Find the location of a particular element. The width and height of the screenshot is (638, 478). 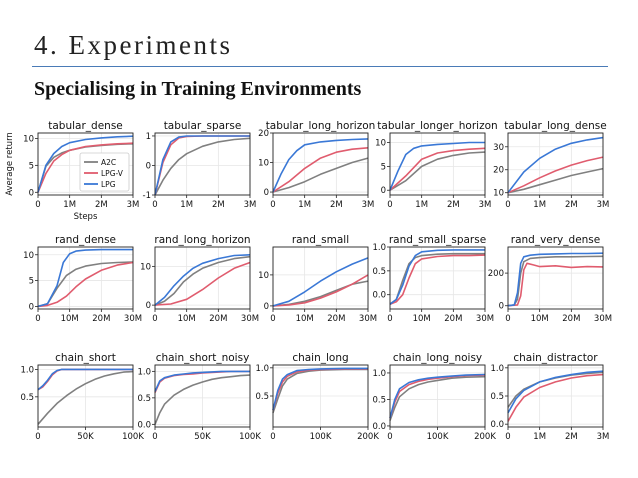

slide-title: 4. Experiments is located at coordinates (133, 45).